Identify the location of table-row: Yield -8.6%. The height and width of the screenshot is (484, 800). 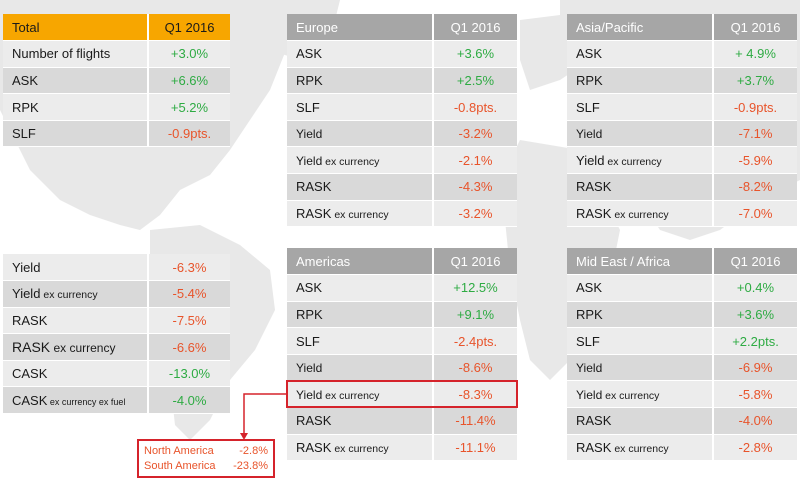
(402, 367).